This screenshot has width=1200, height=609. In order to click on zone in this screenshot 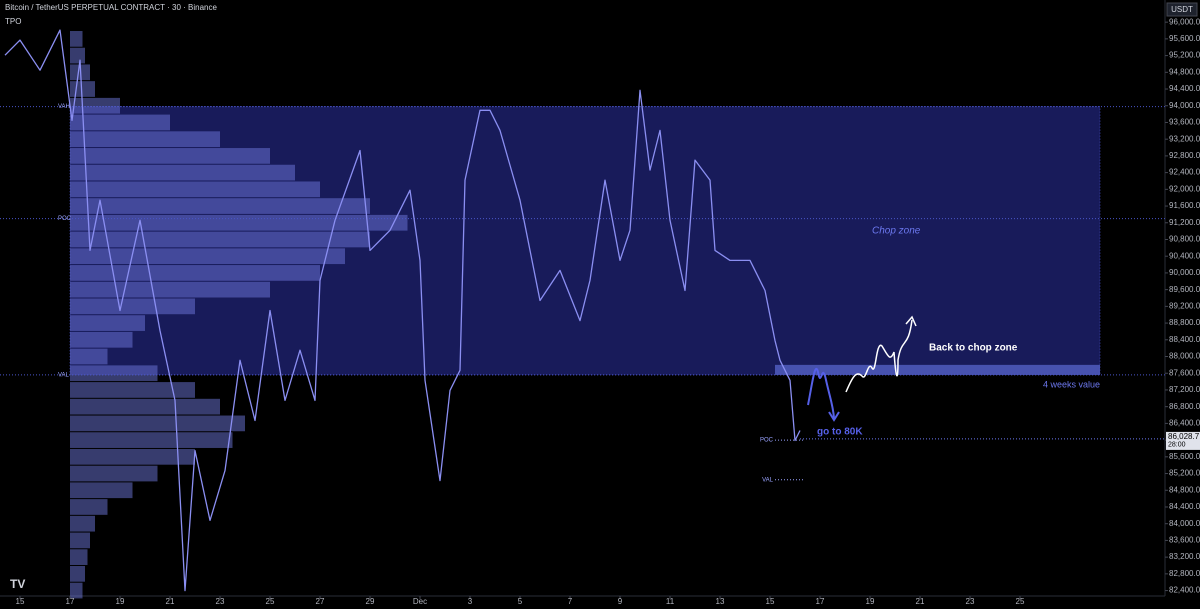, I will do `click(937, 369)`.